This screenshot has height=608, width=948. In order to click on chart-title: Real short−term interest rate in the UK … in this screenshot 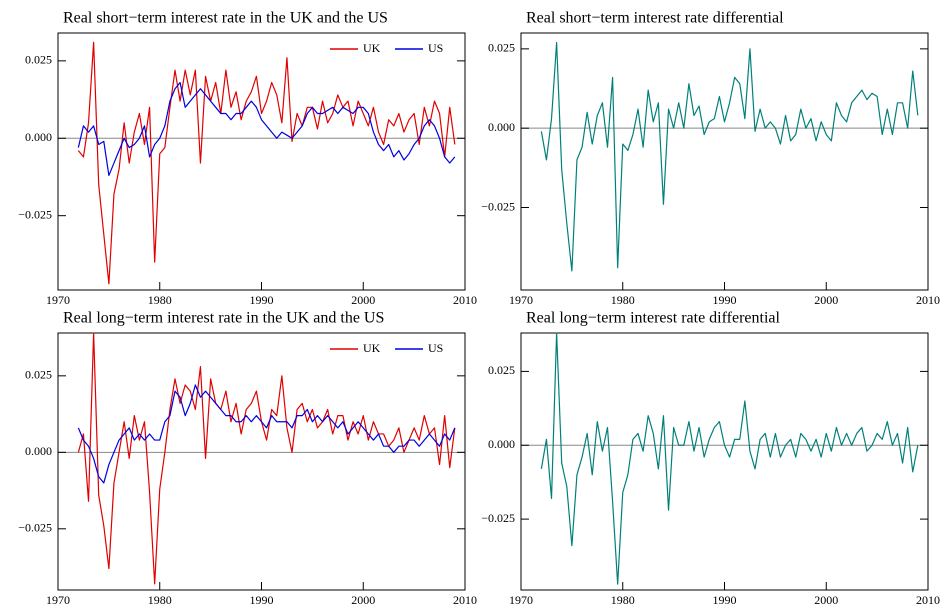, I will do `click(225, 18)`.